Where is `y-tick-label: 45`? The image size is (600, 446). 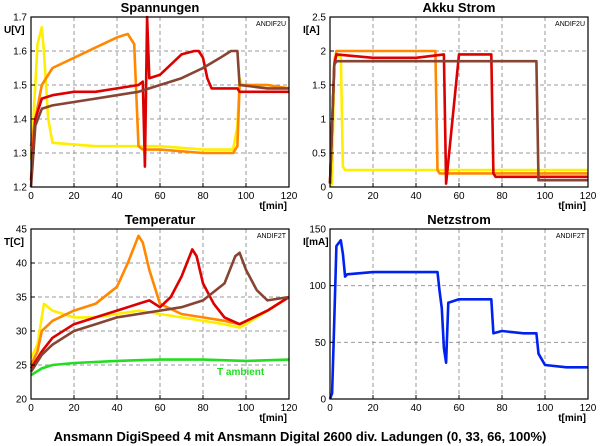 y-tick-label: 45 is located at coordinates (22, 230).